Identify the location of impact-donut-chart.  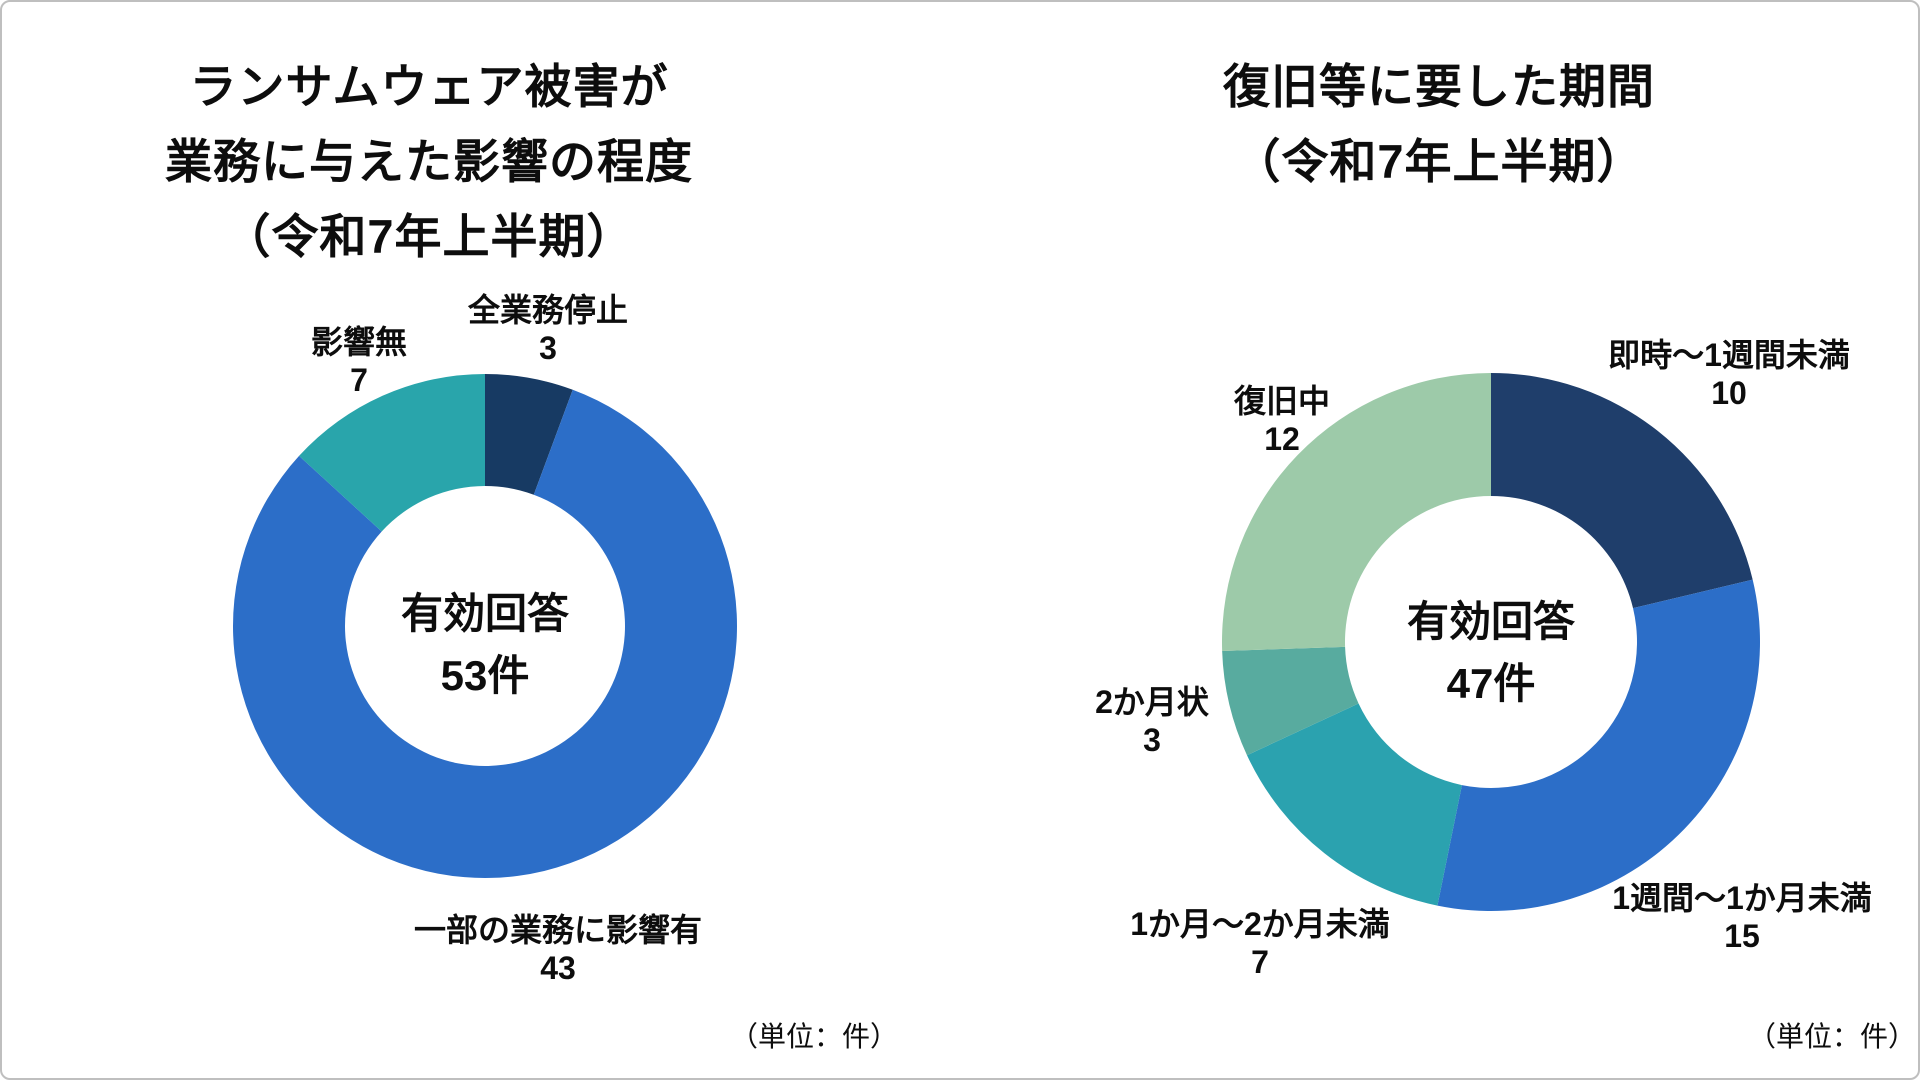
(485, 626).